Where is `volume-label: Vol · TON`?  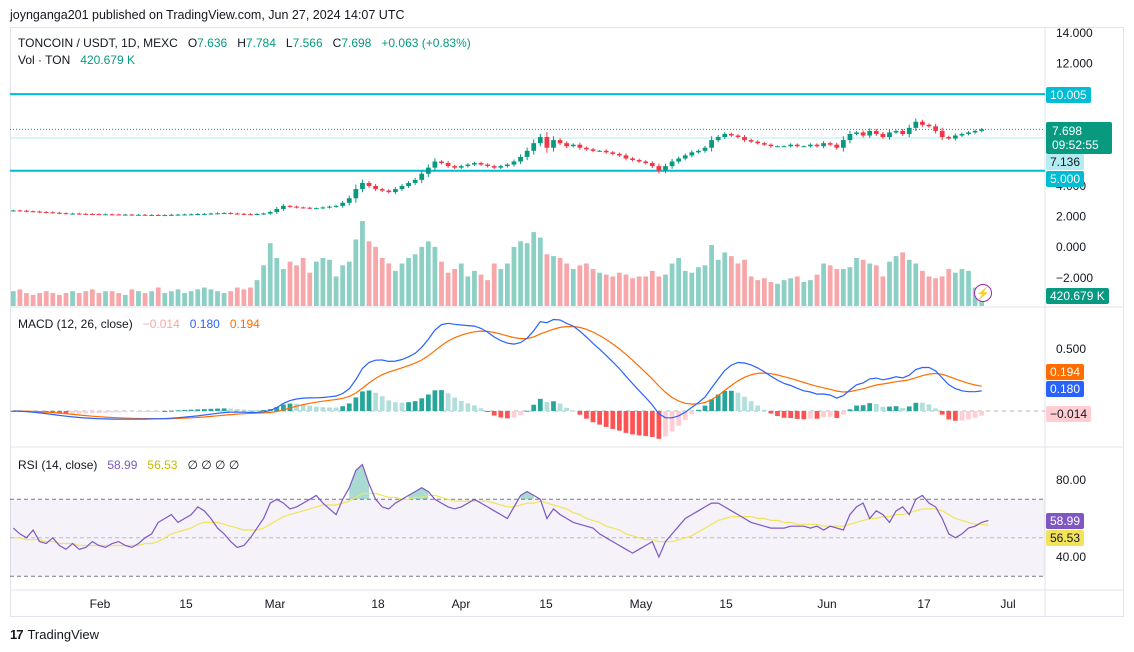
volume-label: Vol · TON is located at coordinates (44, 60).